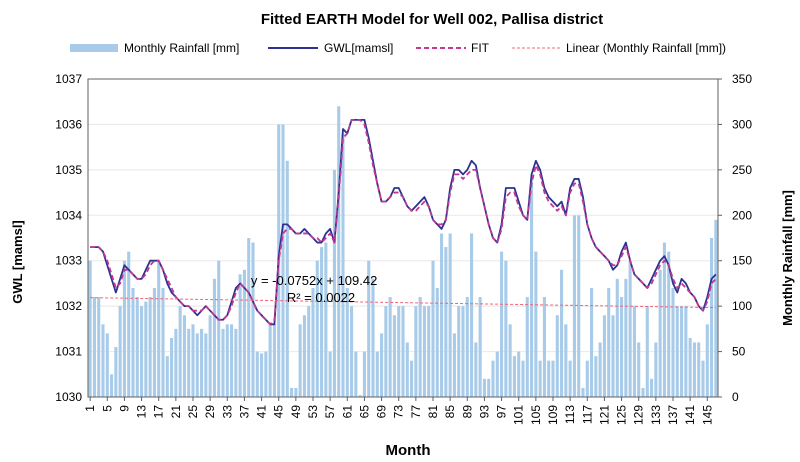  What do you see at coordinates (68, 124) in the screenshot?
I see `y-tick-label: 1036` at bounding box center [68, 124].